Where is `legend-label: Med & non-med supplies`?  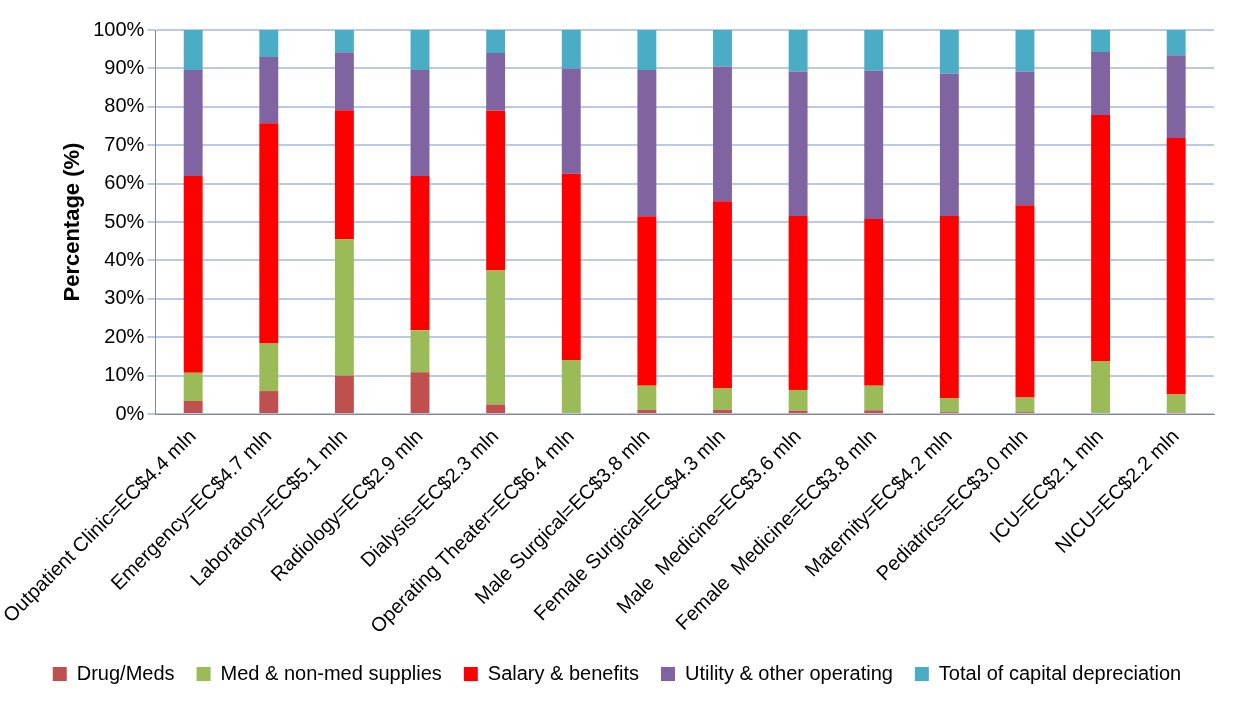
legend-label: Med & non-med supplies is located at coordinates (331, 672).